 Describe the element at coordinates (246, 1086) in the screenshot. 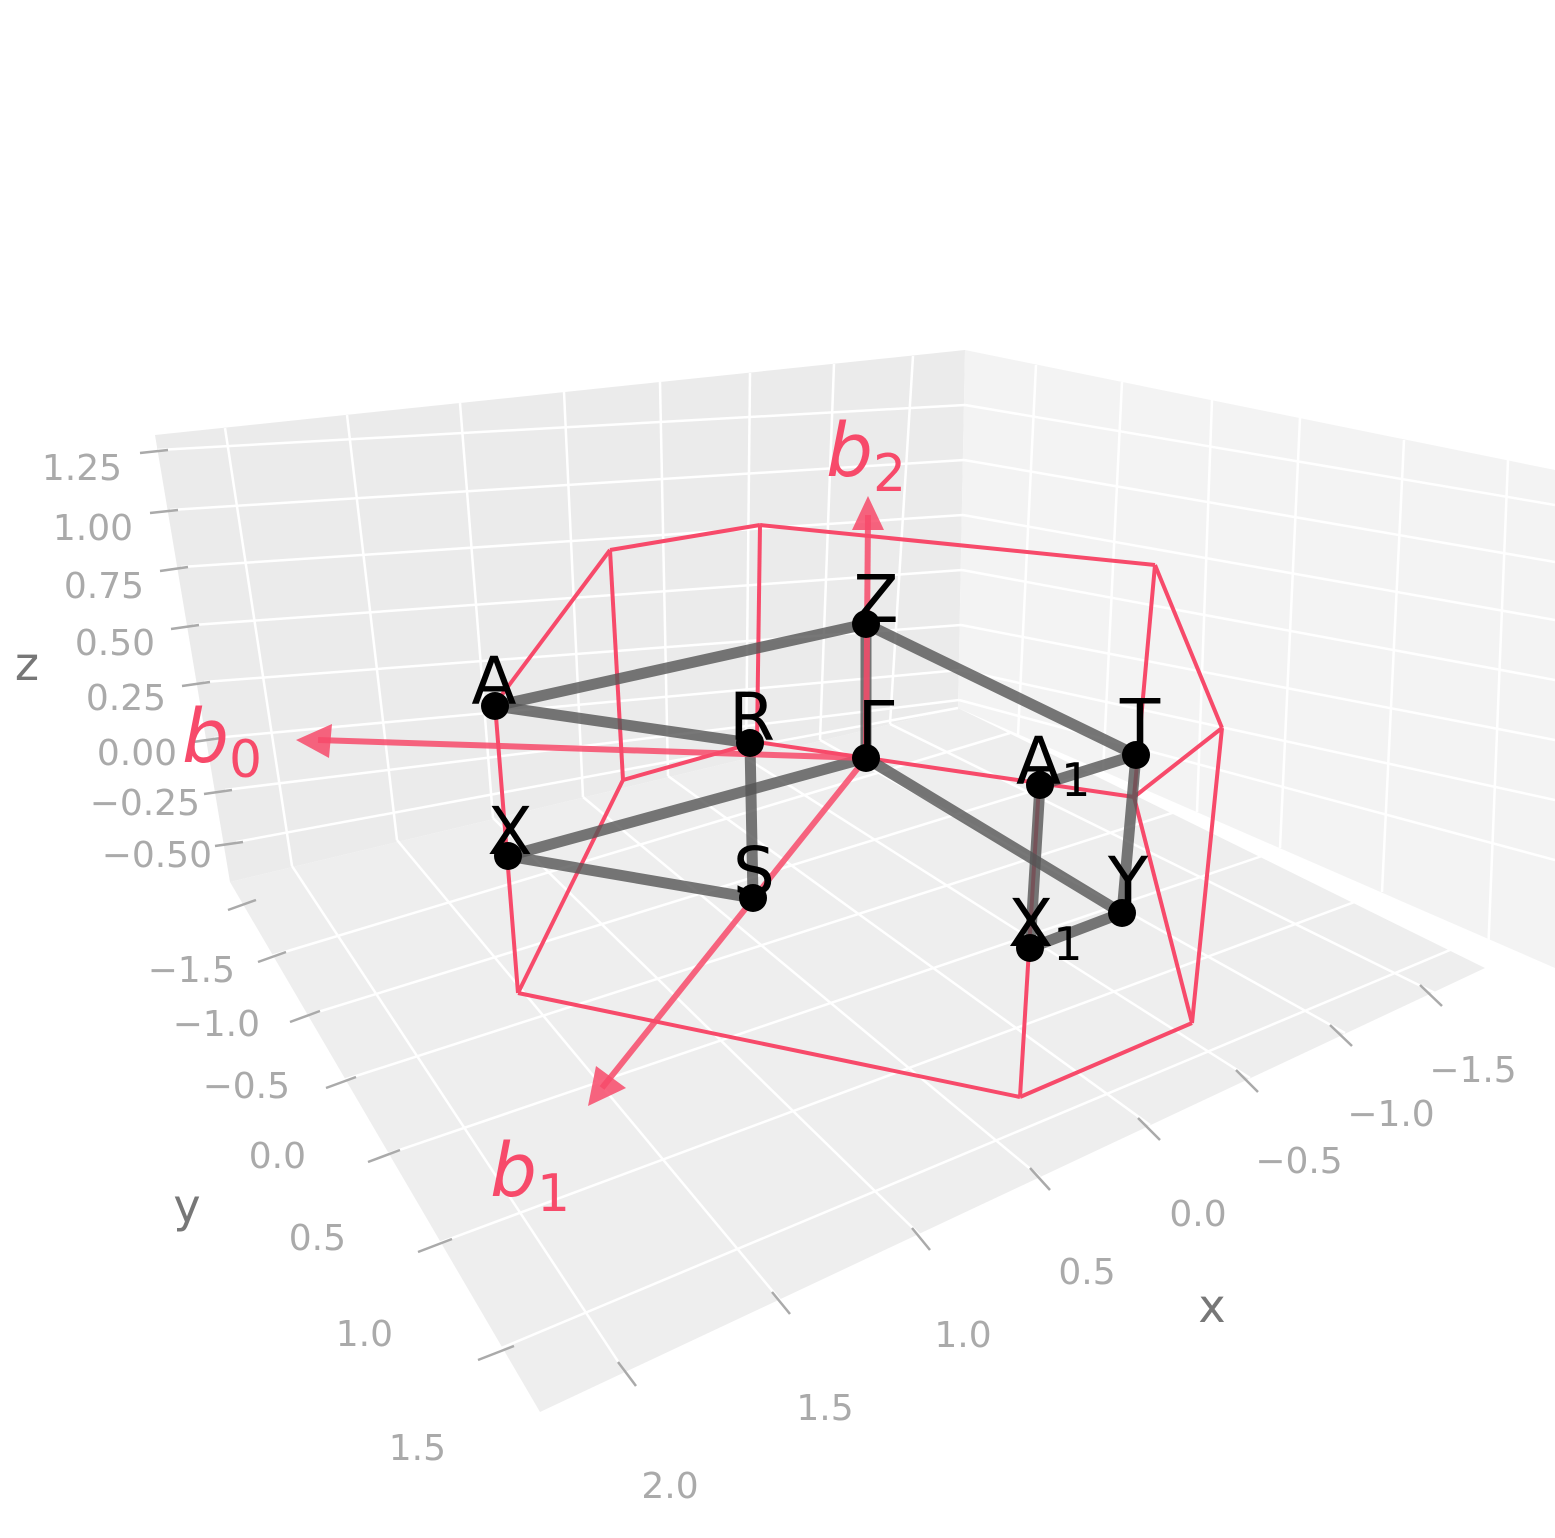

I see `y-tick-label: −0.5` at that location.